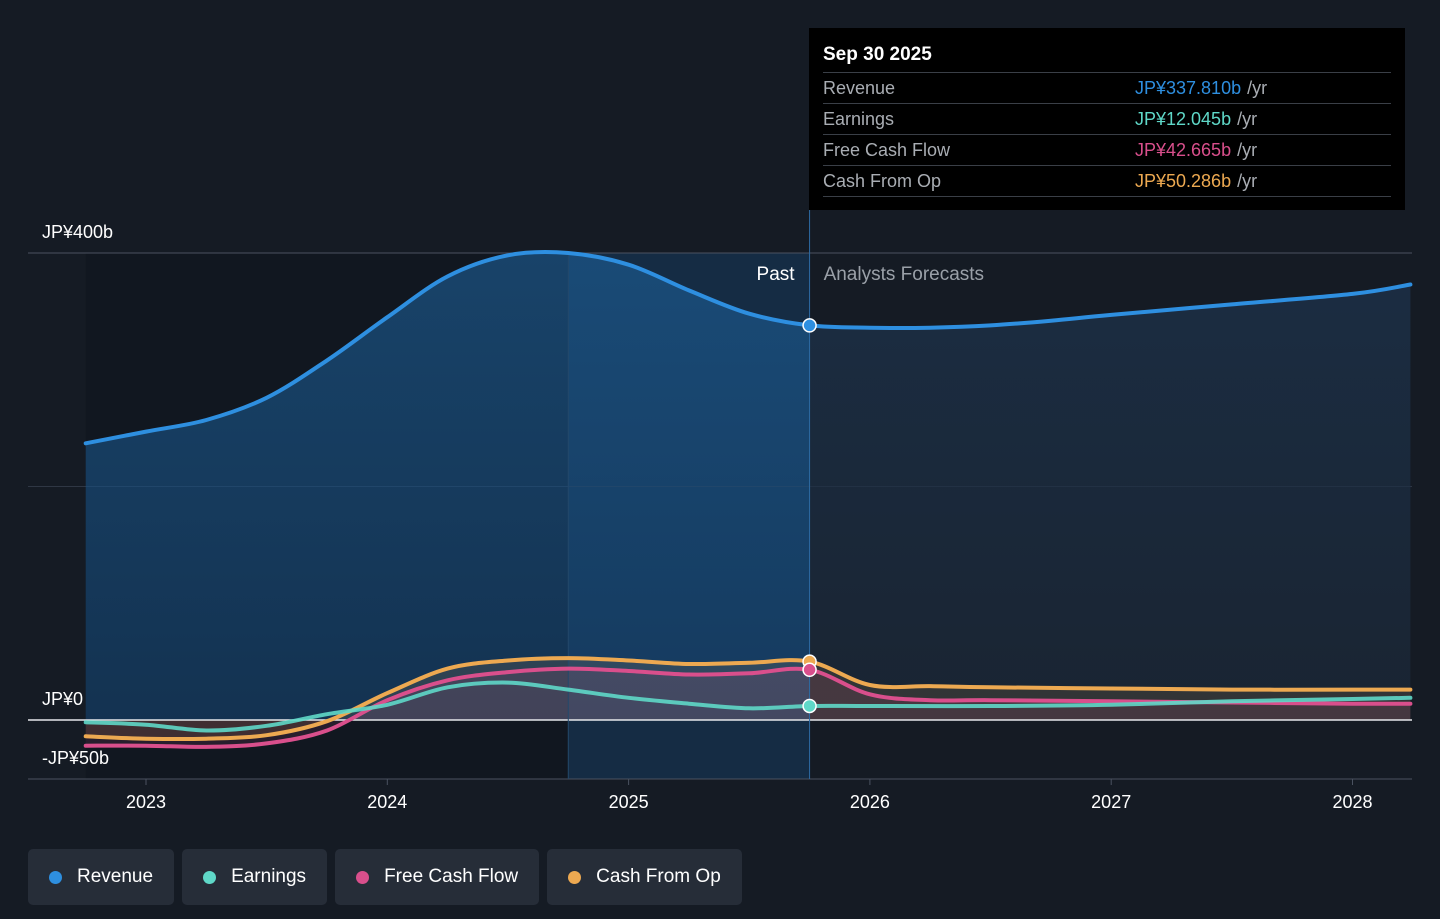 The height and width of the screenshot is (919, 1440). Describe the element at coordinates (904, 274) in the screenshot. I see `forecast-label: Analysts Forecasts` at that location.